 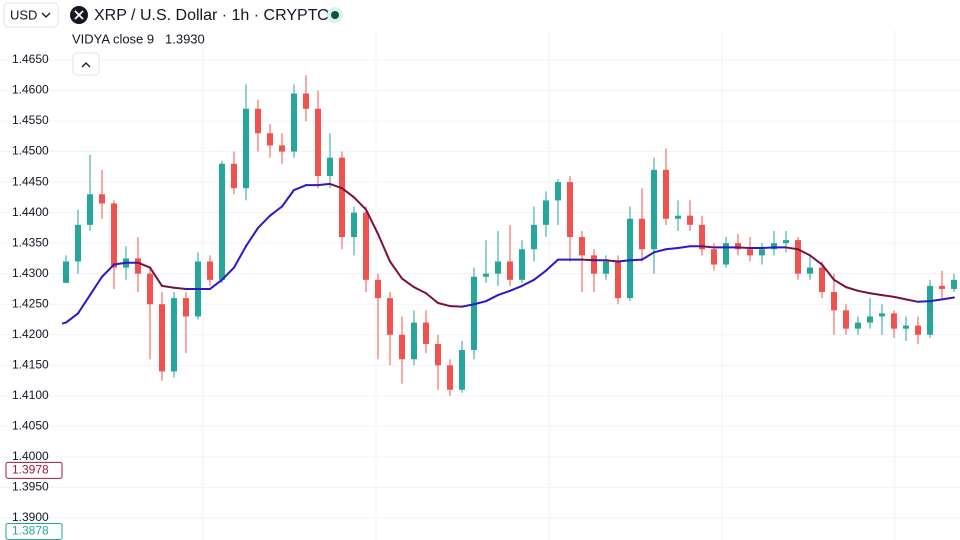 What do you see at coordinates (30, 242) in the screenshot?
I see `y-tick-label: 1.4350` at bounding box center [30, 242].